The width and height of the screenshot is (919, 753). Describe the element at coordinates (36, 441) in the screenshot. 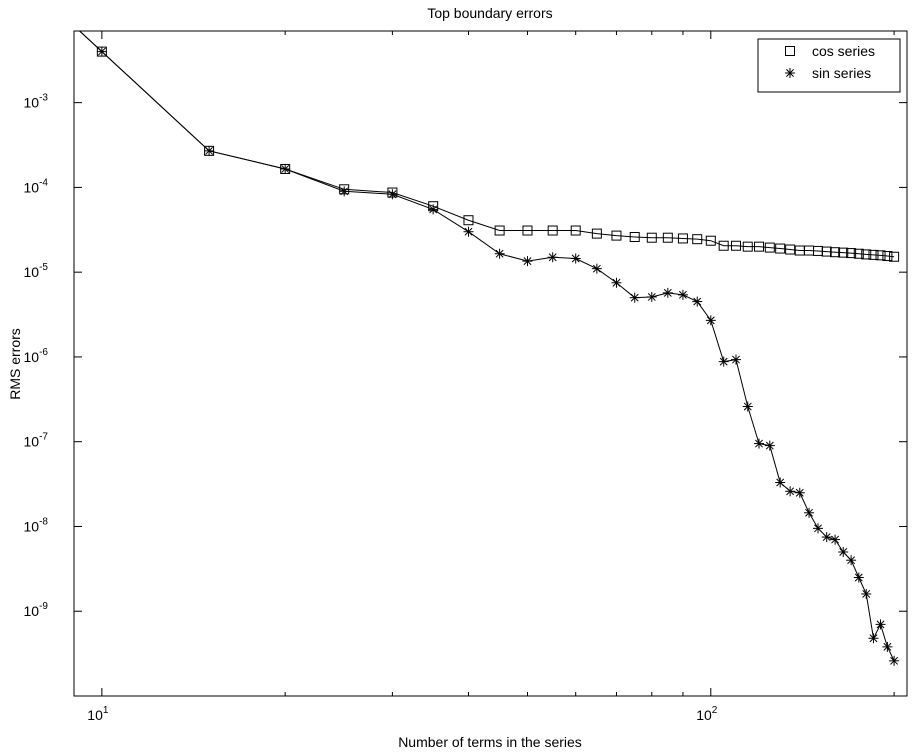

I see `y-tick-label: 10⁻⁷` at that location.